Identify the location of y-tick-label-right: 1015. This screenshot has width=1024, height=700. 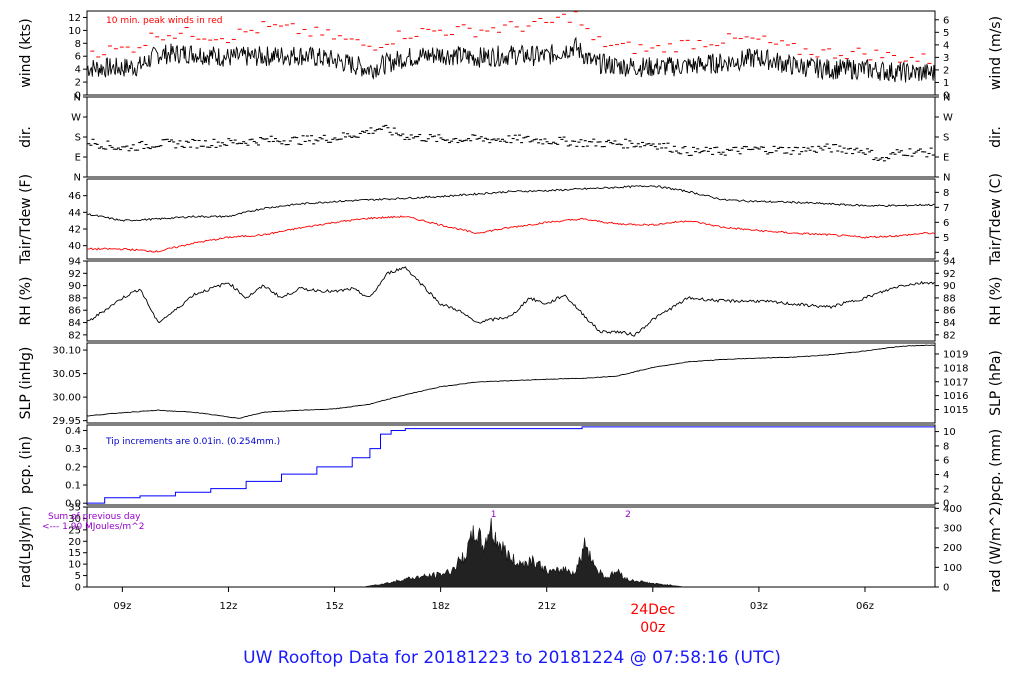
(955, 410).